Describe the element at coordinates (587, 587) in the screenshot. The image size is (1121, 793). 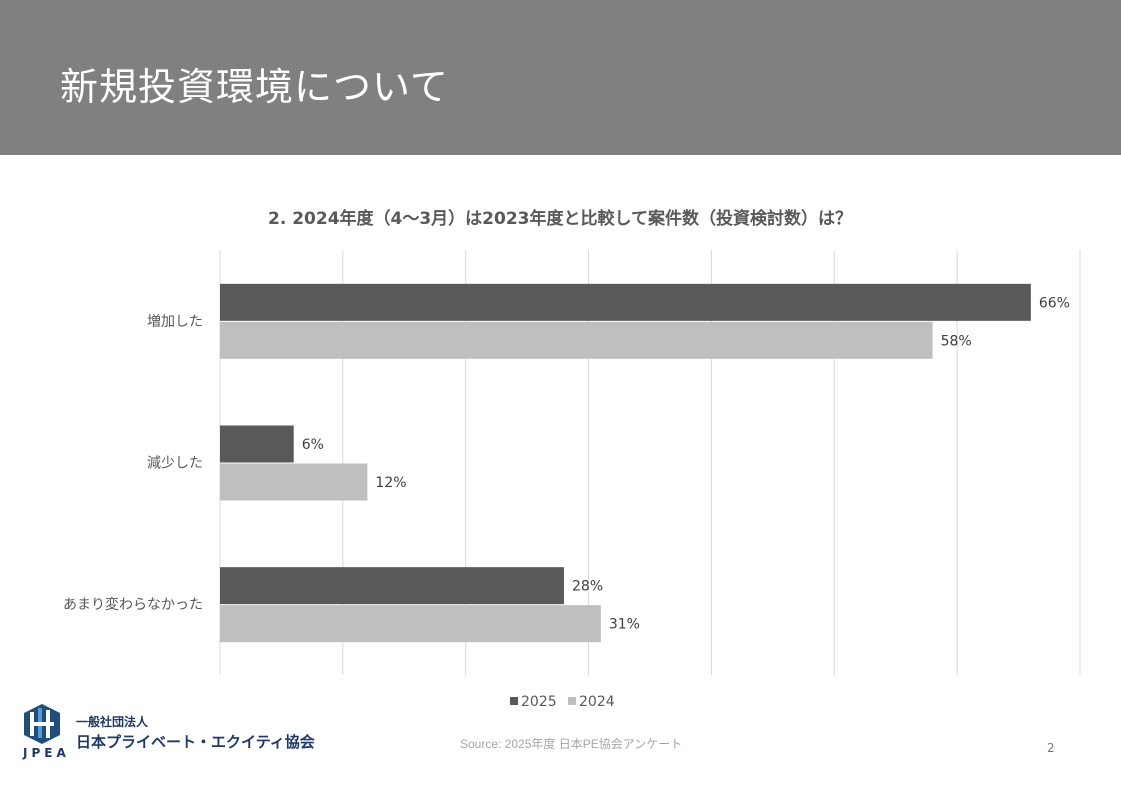
I see `data-label: 28%` at that location.